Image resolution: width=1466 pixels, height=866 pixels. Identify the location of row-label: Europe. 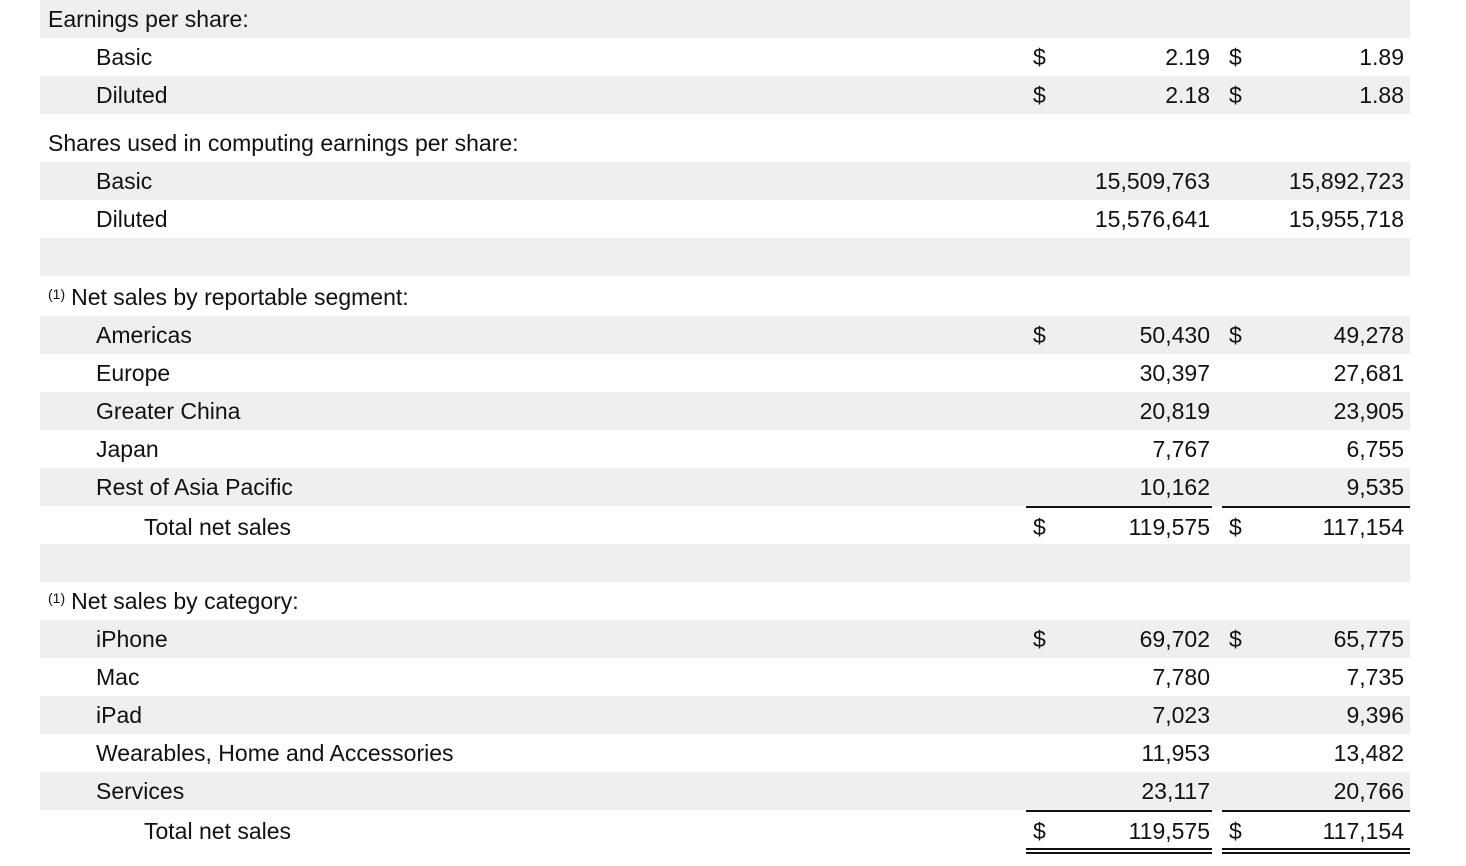
(133, 373).